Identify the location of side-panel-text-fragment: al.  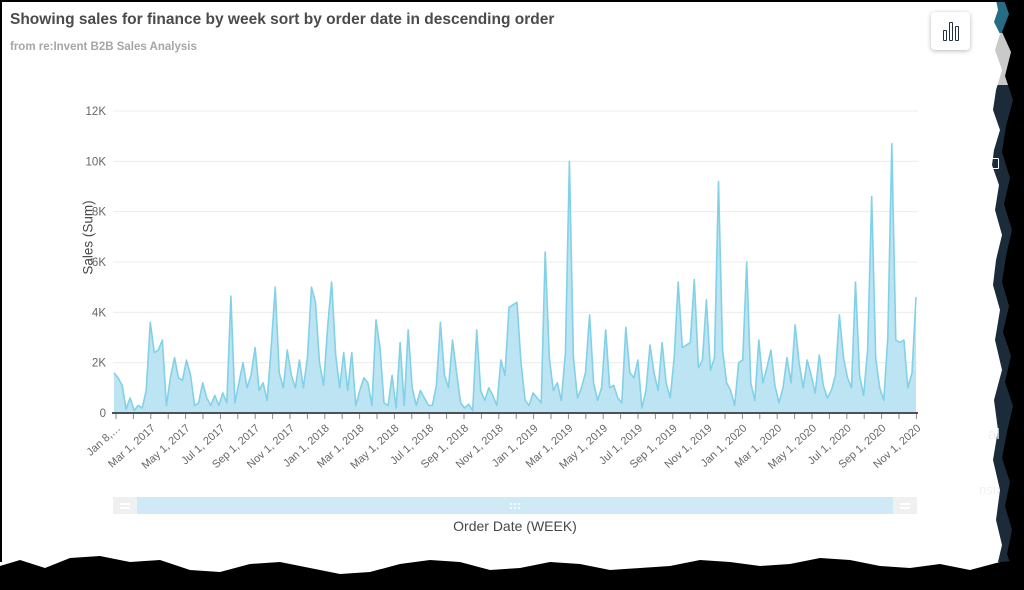
(994, 434).